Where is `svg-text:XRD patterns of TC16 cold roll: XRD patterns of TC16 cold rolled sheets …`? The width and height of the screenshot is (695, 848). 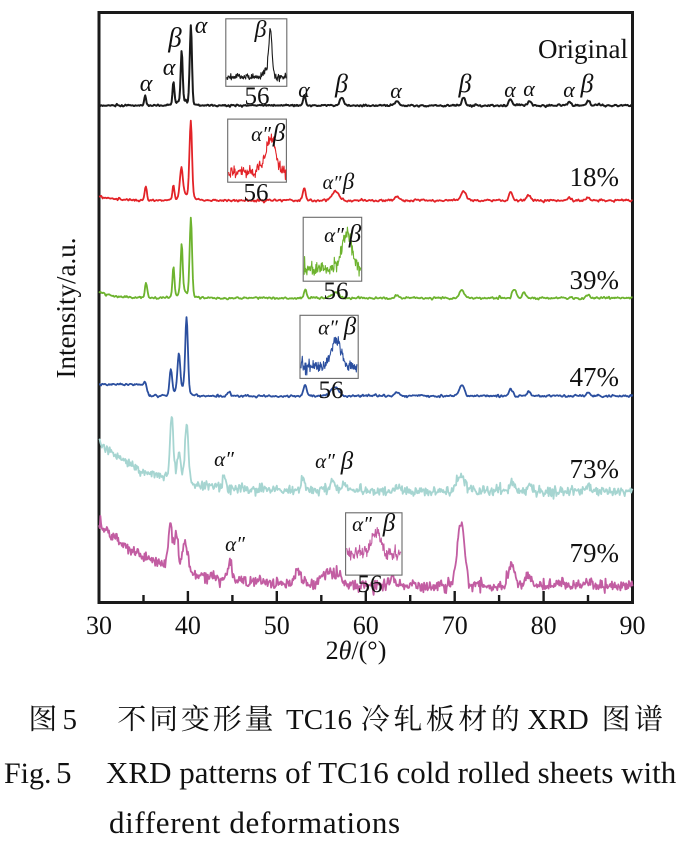 svg-text:XRD patterns of TC16 cold roll: XRD patterns of TC16 cold rolled sheets … is located at coordinates (391, 772).